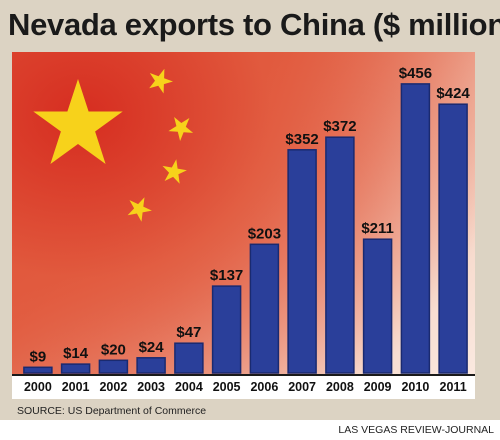  I want to click on bar-2011, so click(453, 238).